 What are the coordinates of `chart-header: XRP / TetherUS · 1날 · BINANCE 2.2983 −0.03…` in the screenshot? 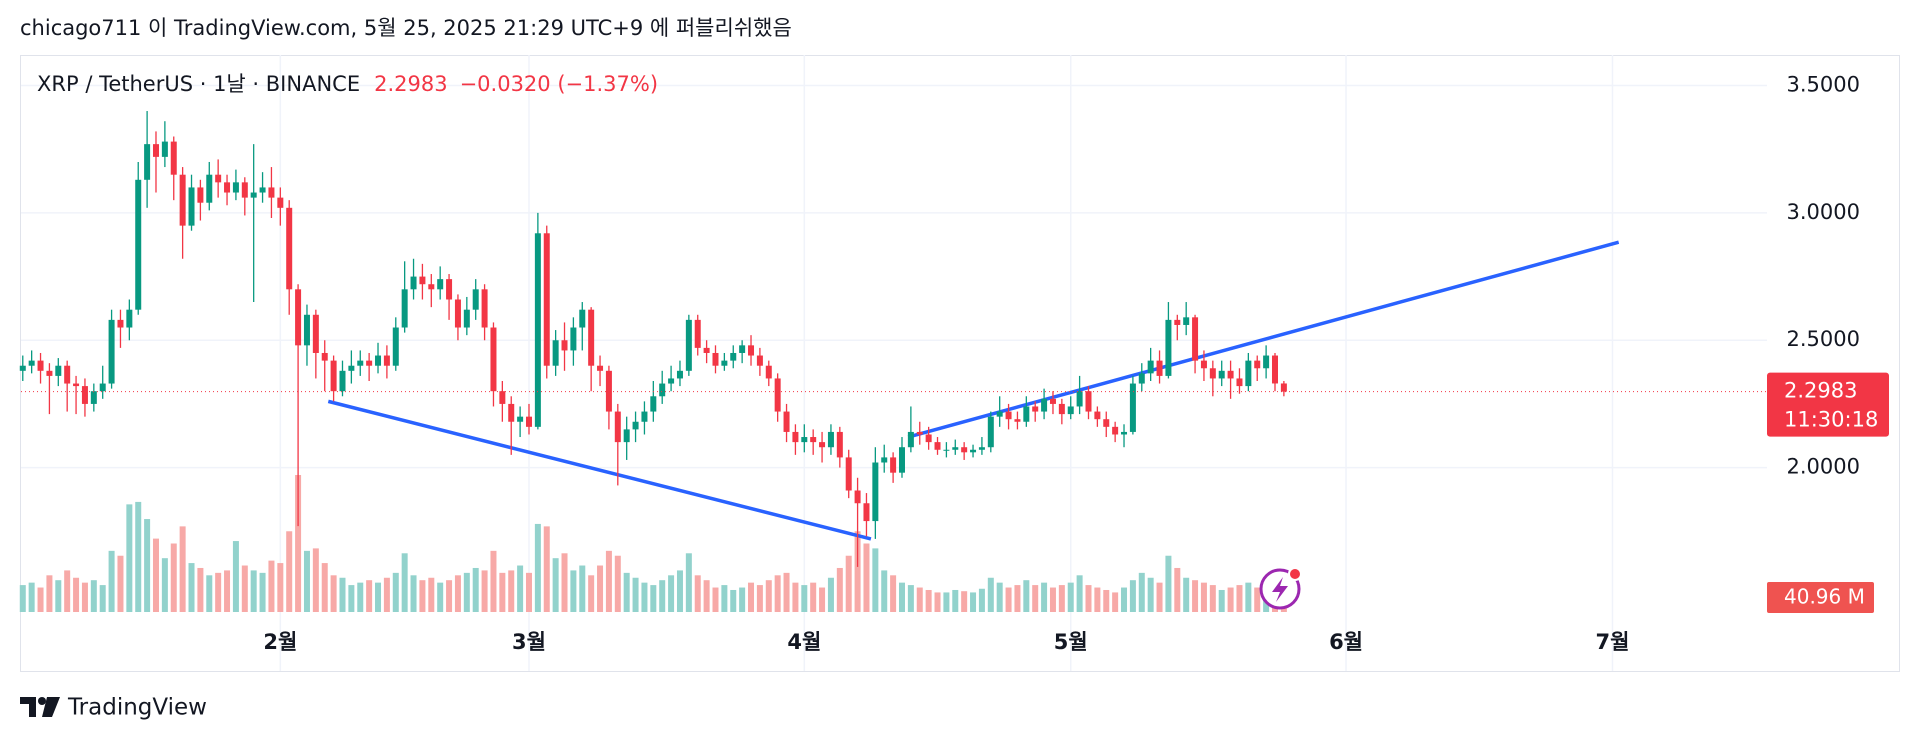 It's located at (347, 84).